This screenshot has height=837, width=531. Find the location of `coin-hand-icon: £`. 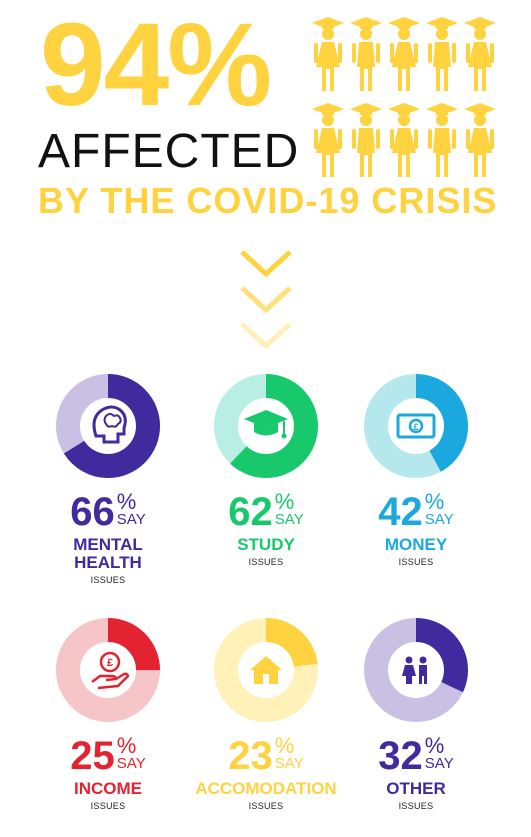

coin-hand-icon: £ is located at coordinates (110, 670).